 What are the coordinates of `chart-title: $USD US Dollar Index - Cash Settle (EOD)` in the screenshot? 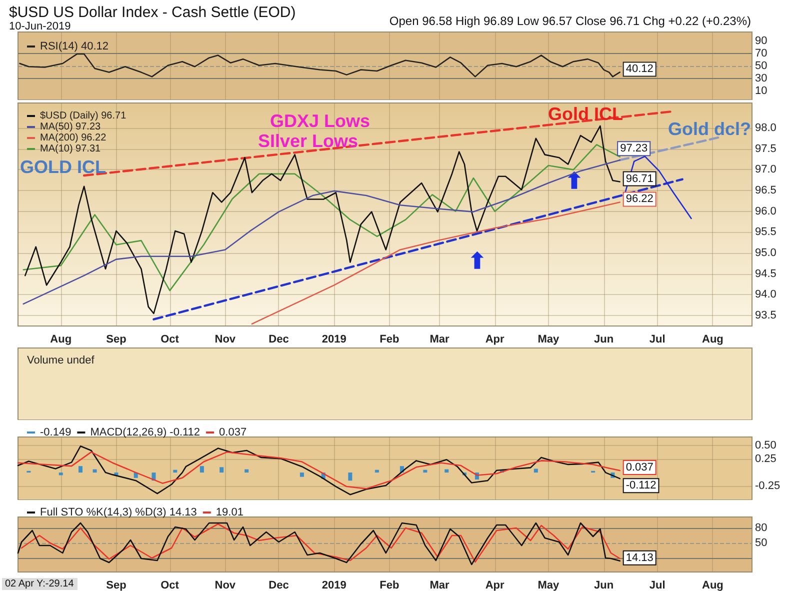 It's located at (152, 12).